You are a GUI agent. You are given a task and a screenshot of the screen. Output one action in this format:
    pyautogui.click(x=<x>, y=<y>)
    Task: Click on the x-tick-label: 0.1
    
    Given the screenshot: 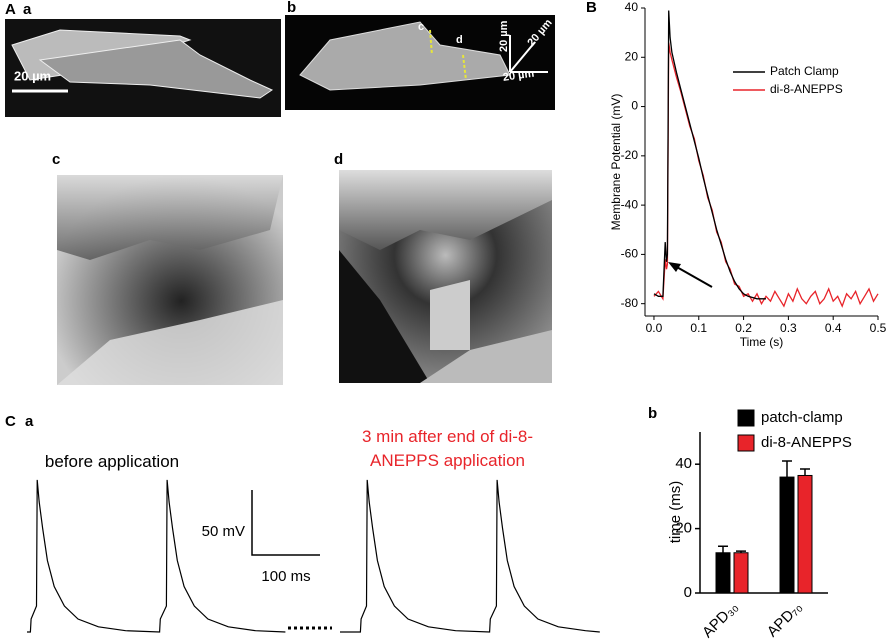 What is the action you would take?
    pyautogui.click(x=698, y=328)
    